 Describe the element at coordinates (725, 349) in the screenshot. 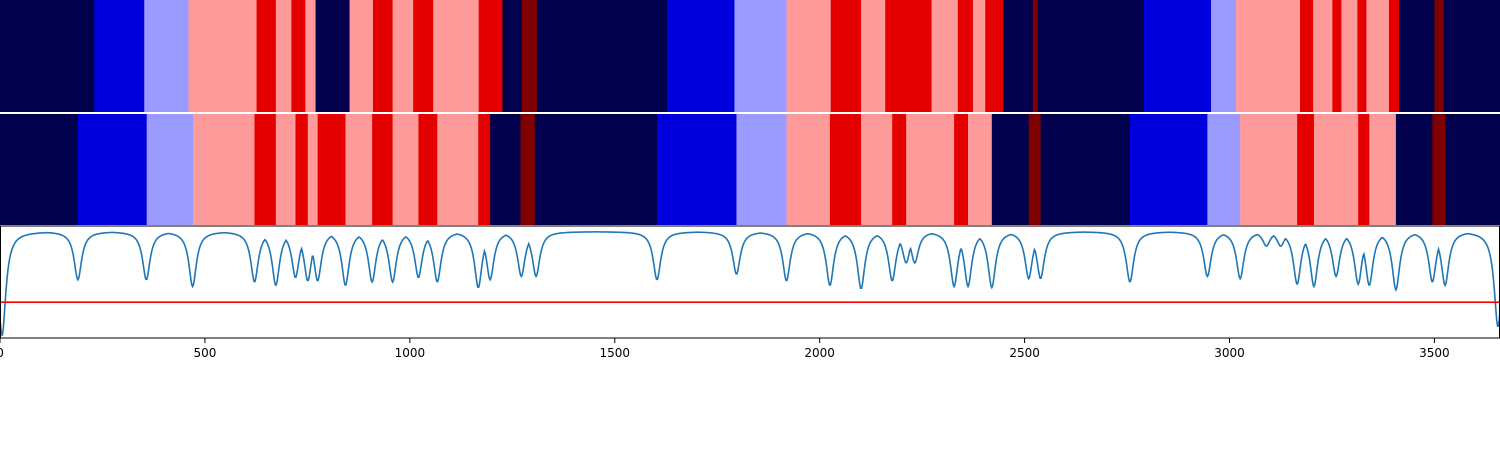

I see `x-axis: 0 500 1000 1500 2000 2500 3000 3500` at that location.